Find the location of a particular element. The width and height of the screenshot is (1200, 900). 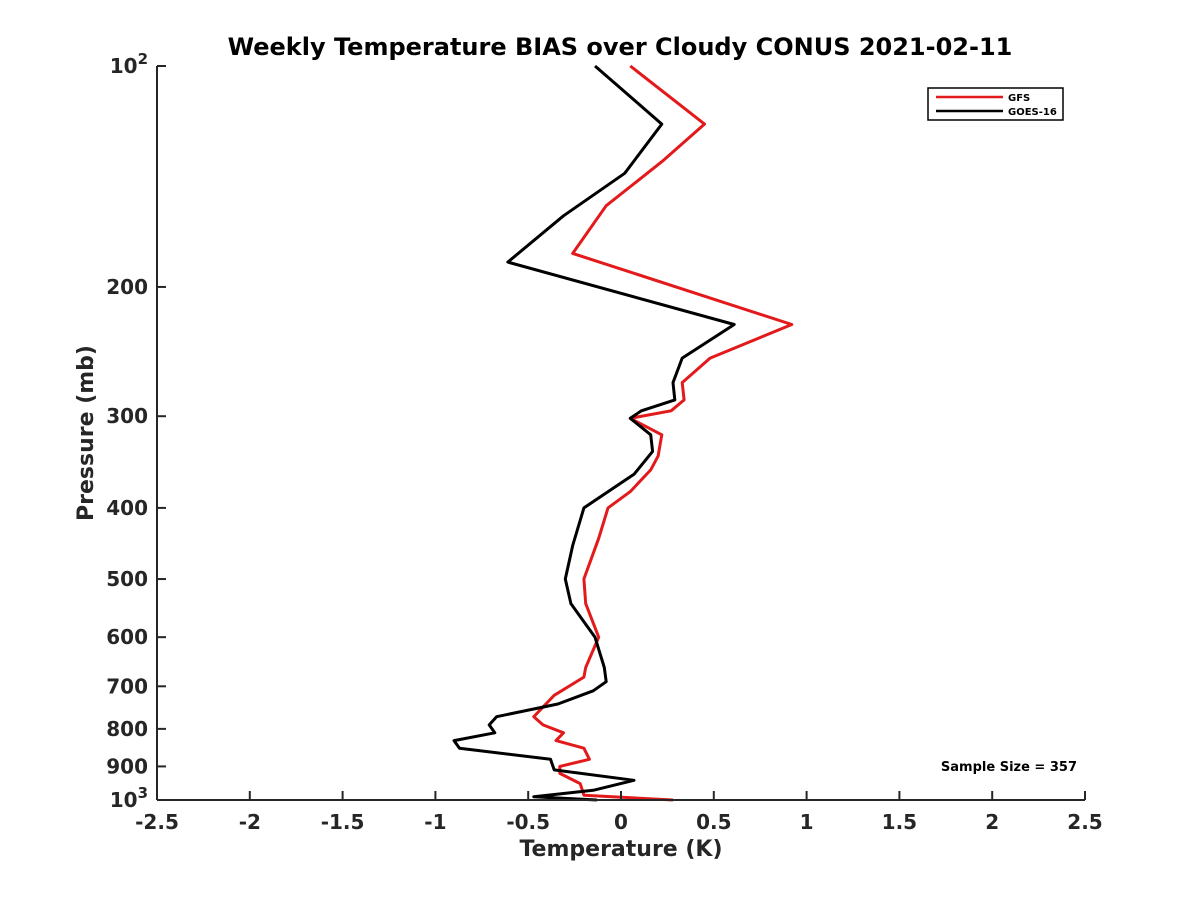

y-tick-label: 10³ is located at coordinates (129, 798).